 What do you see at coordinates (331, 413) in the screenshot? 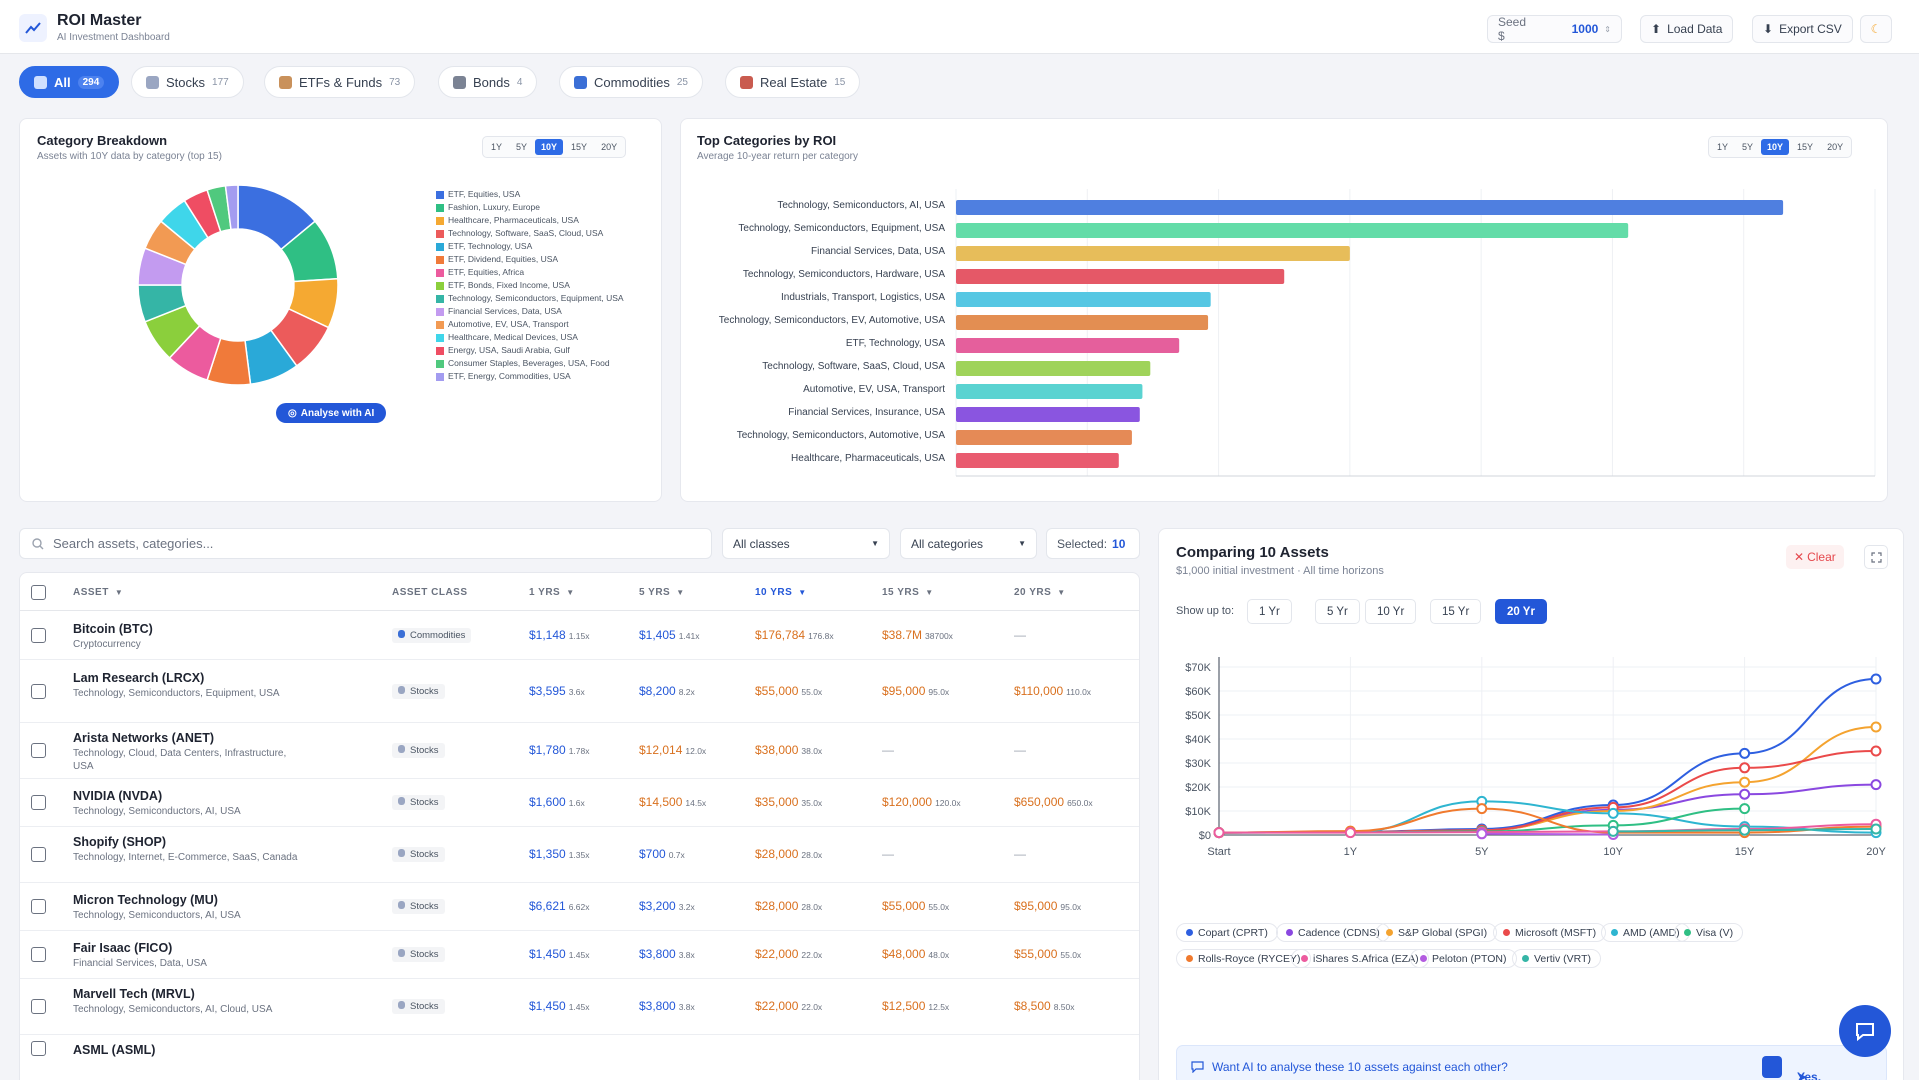
I see `analyse-with-ai-button: ◎ Analyse with AI` at bounding box center [331, 413].